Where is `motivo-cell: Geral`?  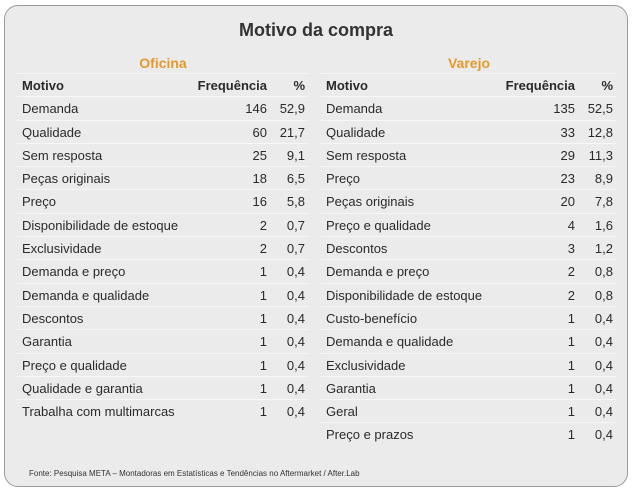
motivo-cell: Geral is located at coordinates (342, 412).